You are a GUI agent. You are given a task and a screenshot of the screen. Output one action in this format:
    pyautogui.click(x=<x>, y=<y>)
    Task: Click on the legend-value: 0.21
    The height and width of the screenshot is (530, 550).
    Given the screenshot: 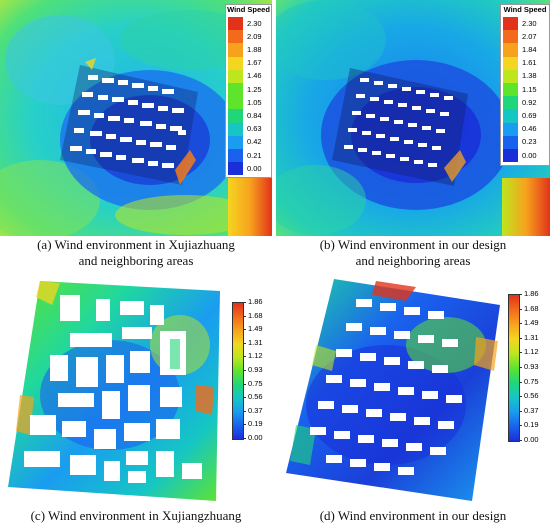 What is the action you would take?
    pyautogui.click(x=254, y=155)
    